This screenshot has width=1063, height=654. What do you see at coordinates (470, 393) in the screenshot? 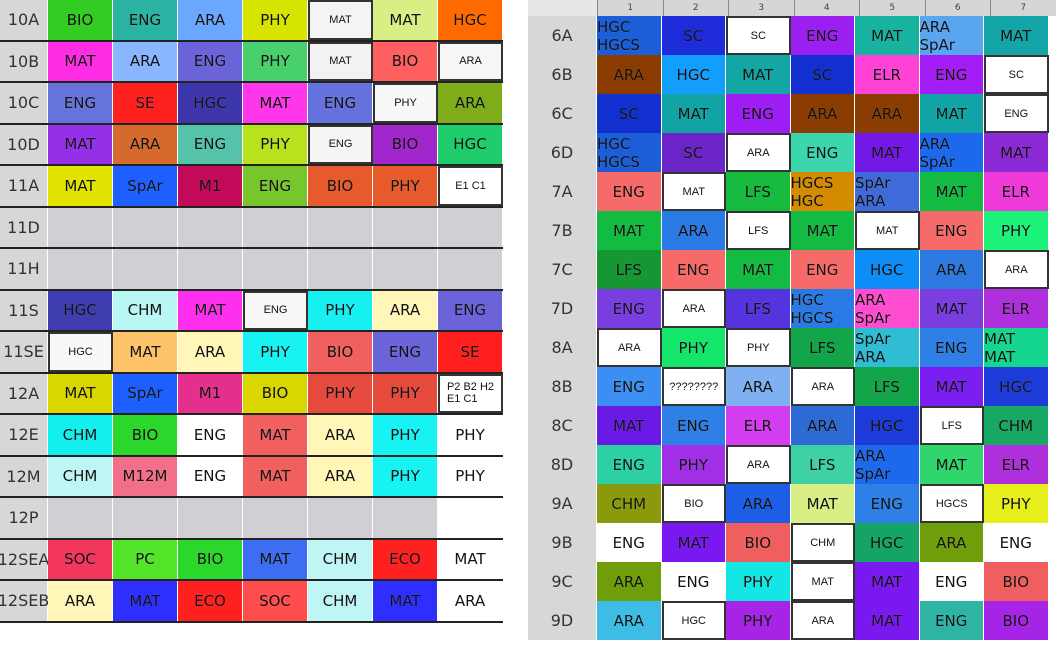
I see `timetable-cell: P2 B2 H2 E1 C1` at bounding box center [470, 393].